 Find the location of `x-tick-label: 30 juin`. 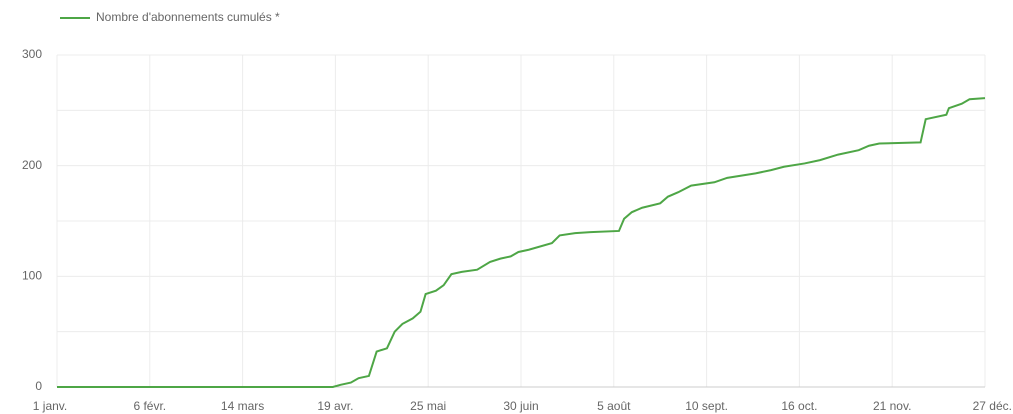

x-tick-label: 30 juin is located at coordinates (520, 406).